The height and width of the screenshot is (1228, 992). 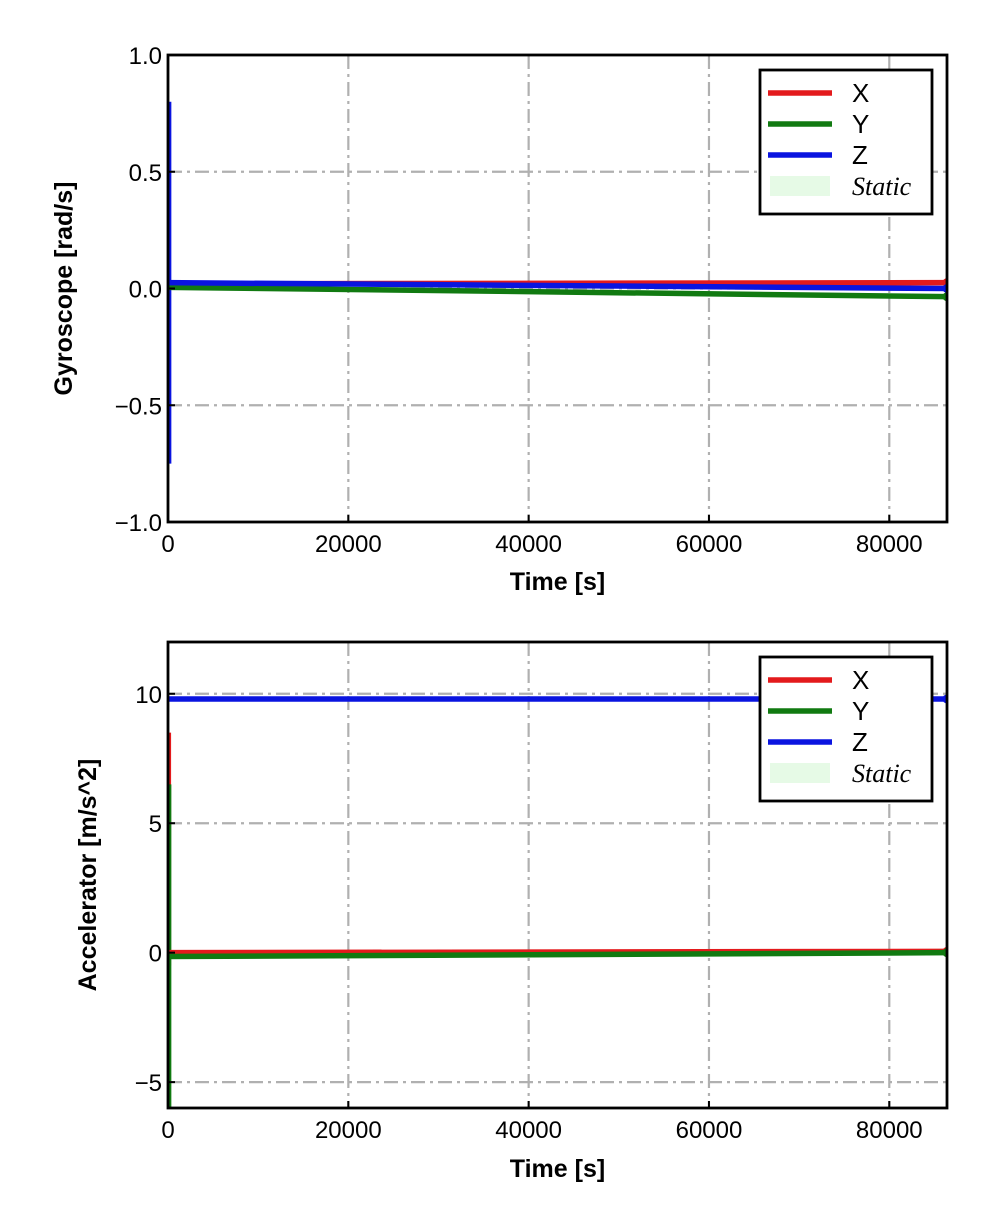 What do you see at coordinates (145, 56) in the screenshot?
I see `y-tick-label: 1.0` at bounding box center [145, 56].